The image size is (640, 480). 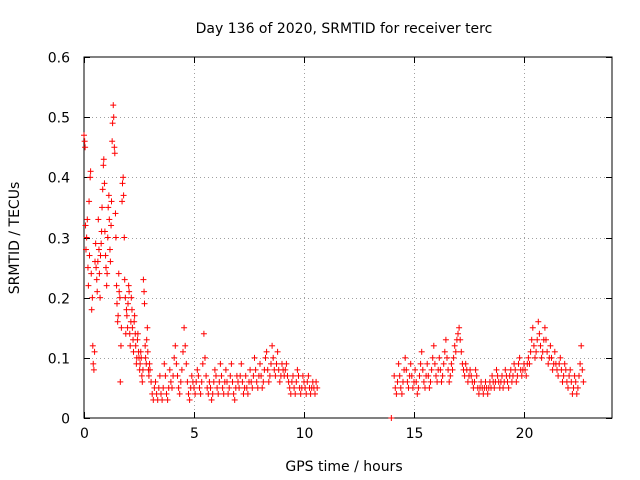 What do you see at coordinates (59, 300) in the screenshot?
I see `y-tick-label: 0.2` at bounding box center [59, 300].